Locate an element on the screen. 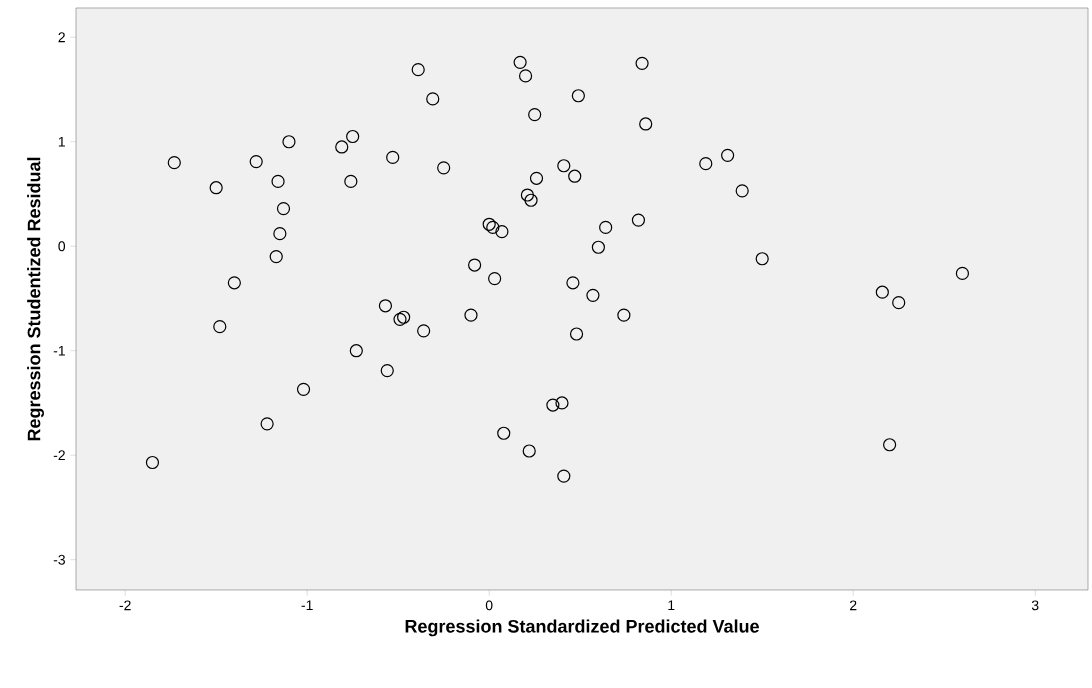 The width and height of the screenshot is (1092, 688). x-tick-label: 2 is located at coordinates (853, 605).